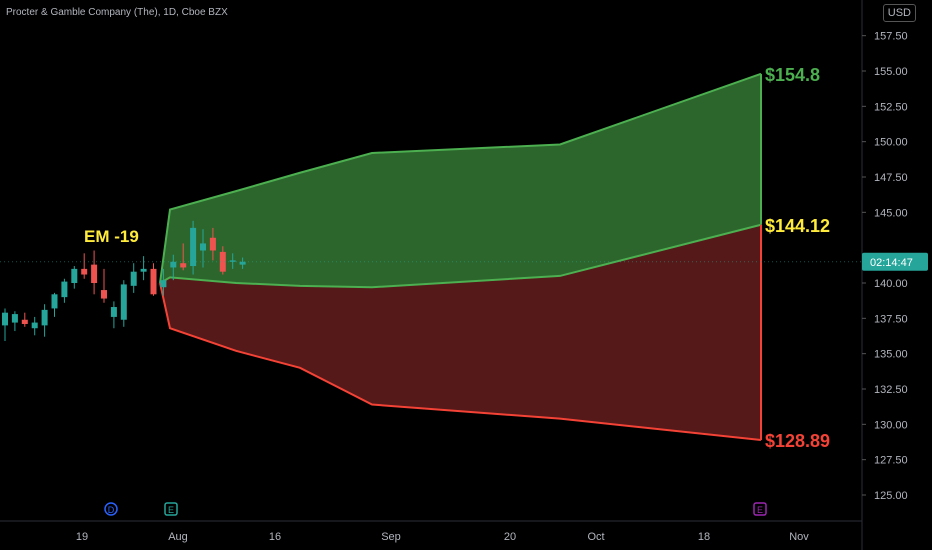  Describe the element at coordinates (891, 107) in the screenshot. I see `y-tick-label: 152.50` at that location.